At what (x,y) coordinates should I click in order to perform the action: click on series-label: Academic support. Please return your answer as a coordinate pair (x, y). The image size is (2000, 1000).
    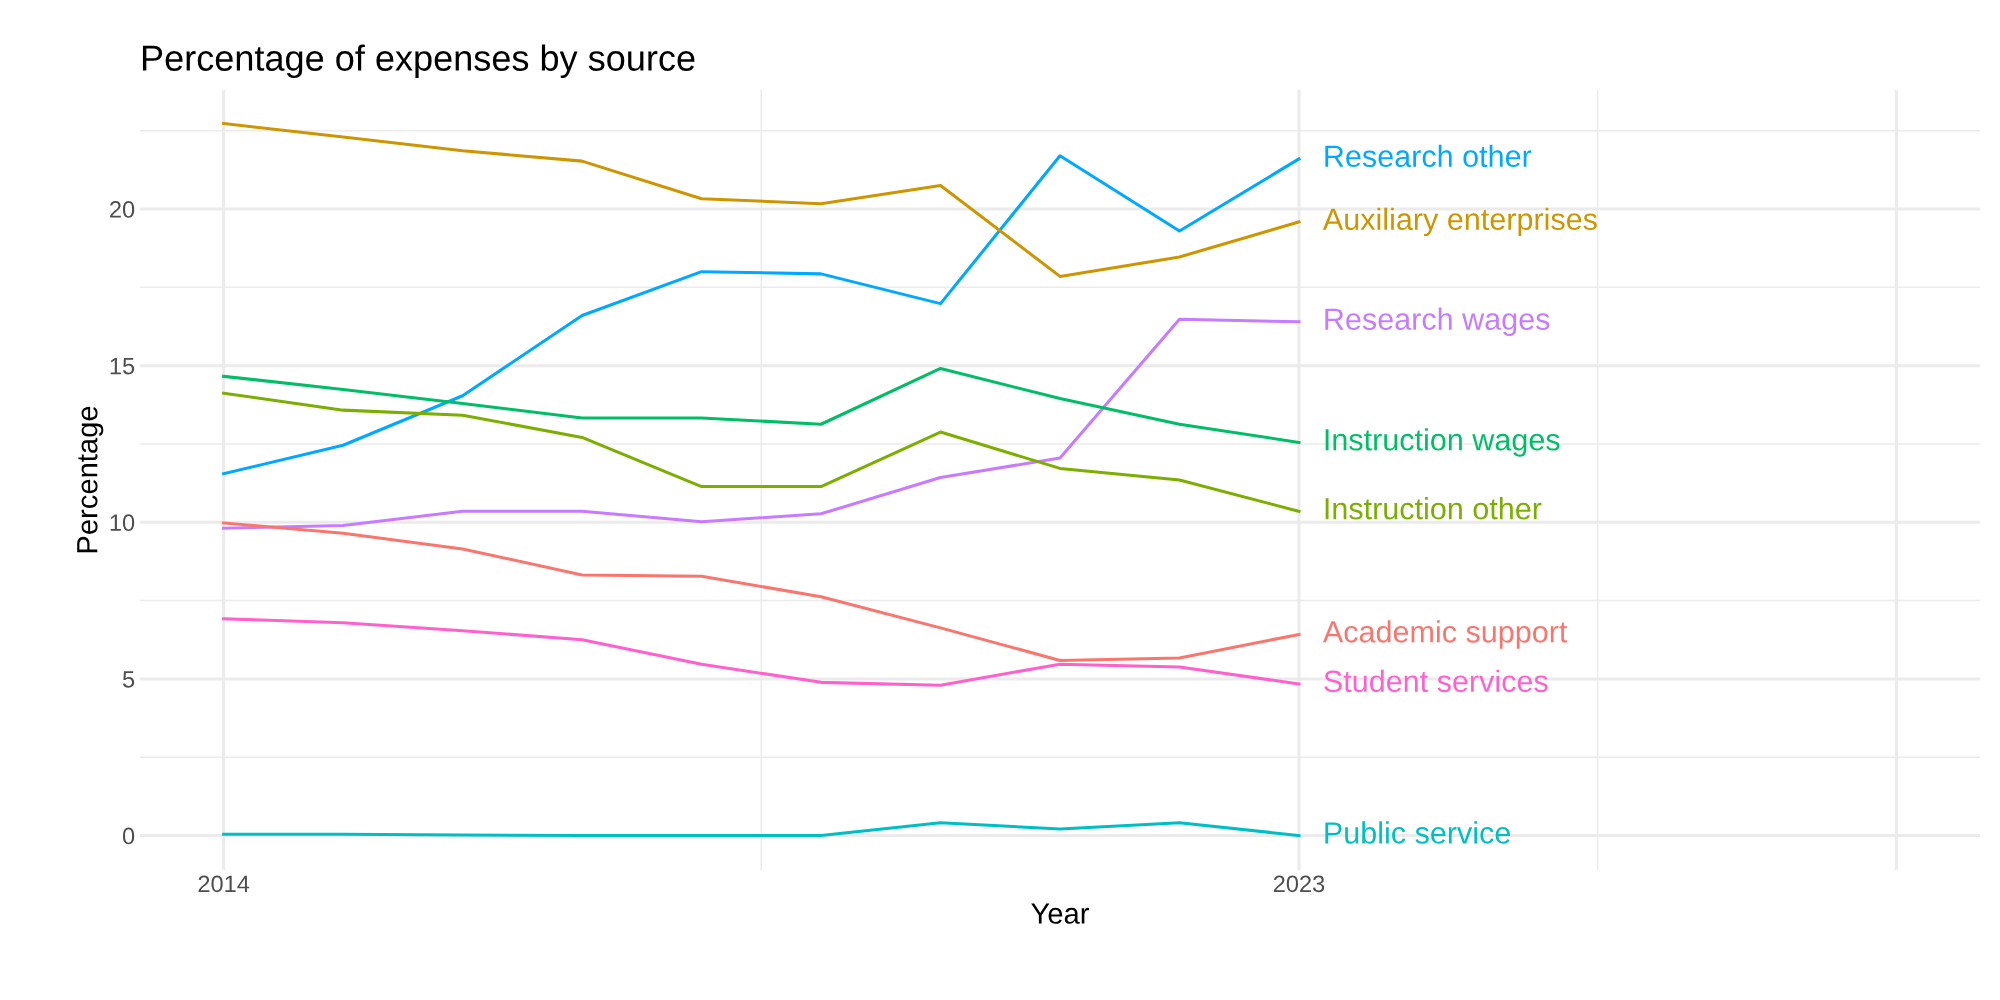
    Looking at the image, I should click on (1445, 634).